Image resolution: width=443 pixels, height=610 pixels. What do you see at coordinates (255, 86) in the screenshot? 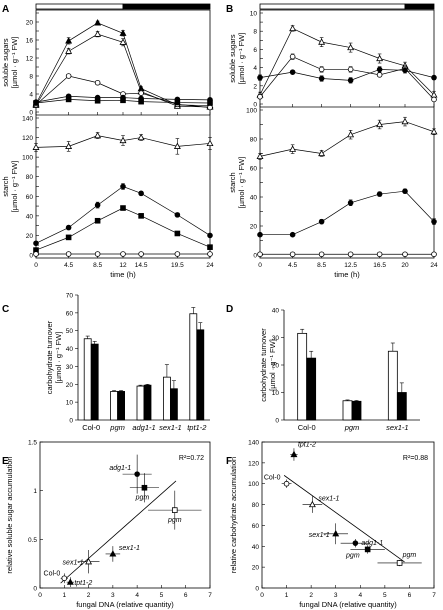
I see `y-tick-label: 2` at bounding box center [255, 86].